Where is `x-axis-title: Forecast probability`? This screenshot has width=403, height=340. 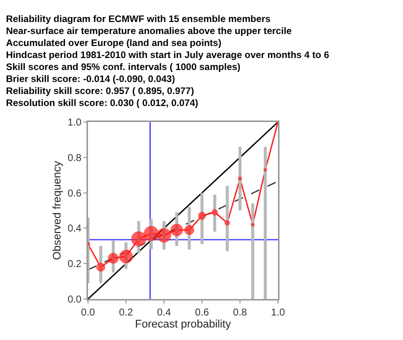 x-axis-title: Forecast probability is located at coordinates (183, 324).